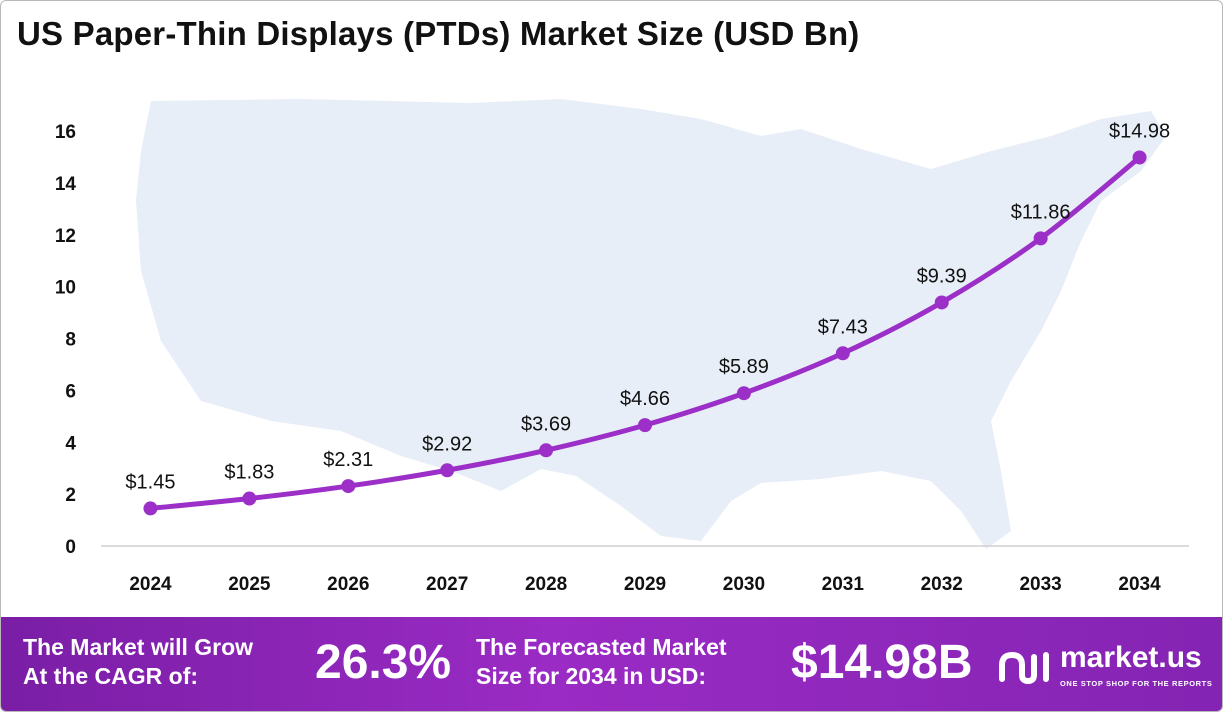 The image size is (1223, 712). I want to click on y-tick-label: 4, so click(70, 443).